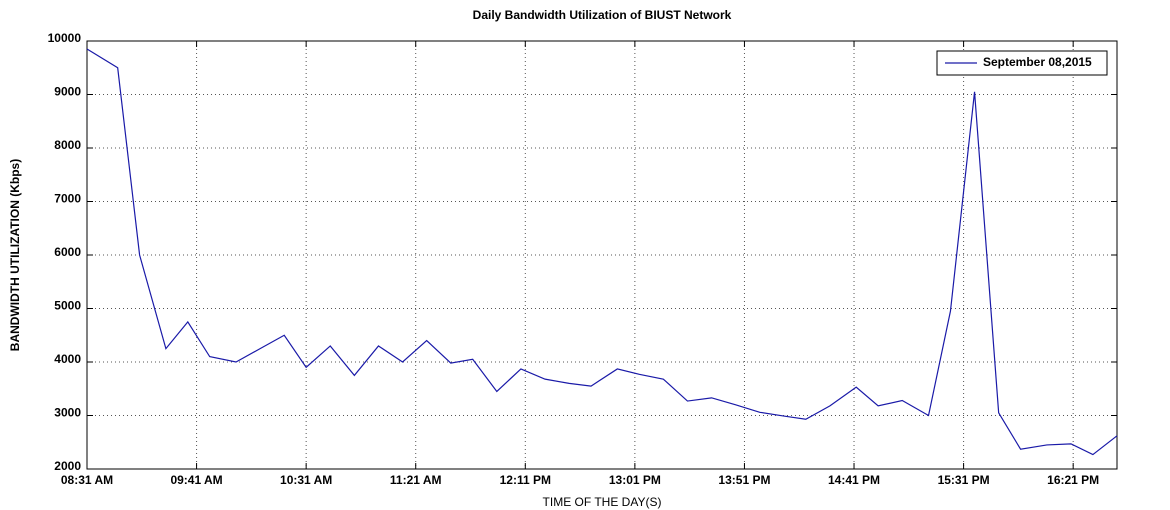  What do you see at coordinates (416, 480) in the screenshot?
I see `x-tick-label: 11:21 AM` at bounding box center [416, 480].